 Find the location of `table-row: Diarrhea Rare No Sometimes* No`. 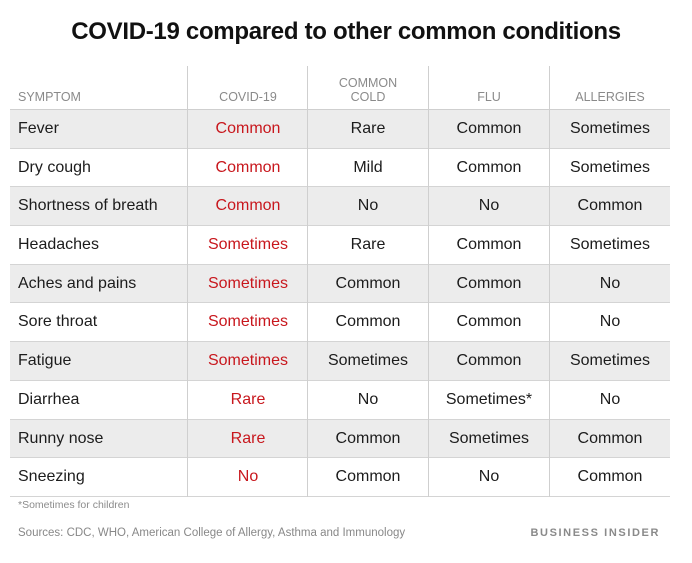

table-row: Diarrhea Rare No Sometimes* No is located at coordinates (340, 400).